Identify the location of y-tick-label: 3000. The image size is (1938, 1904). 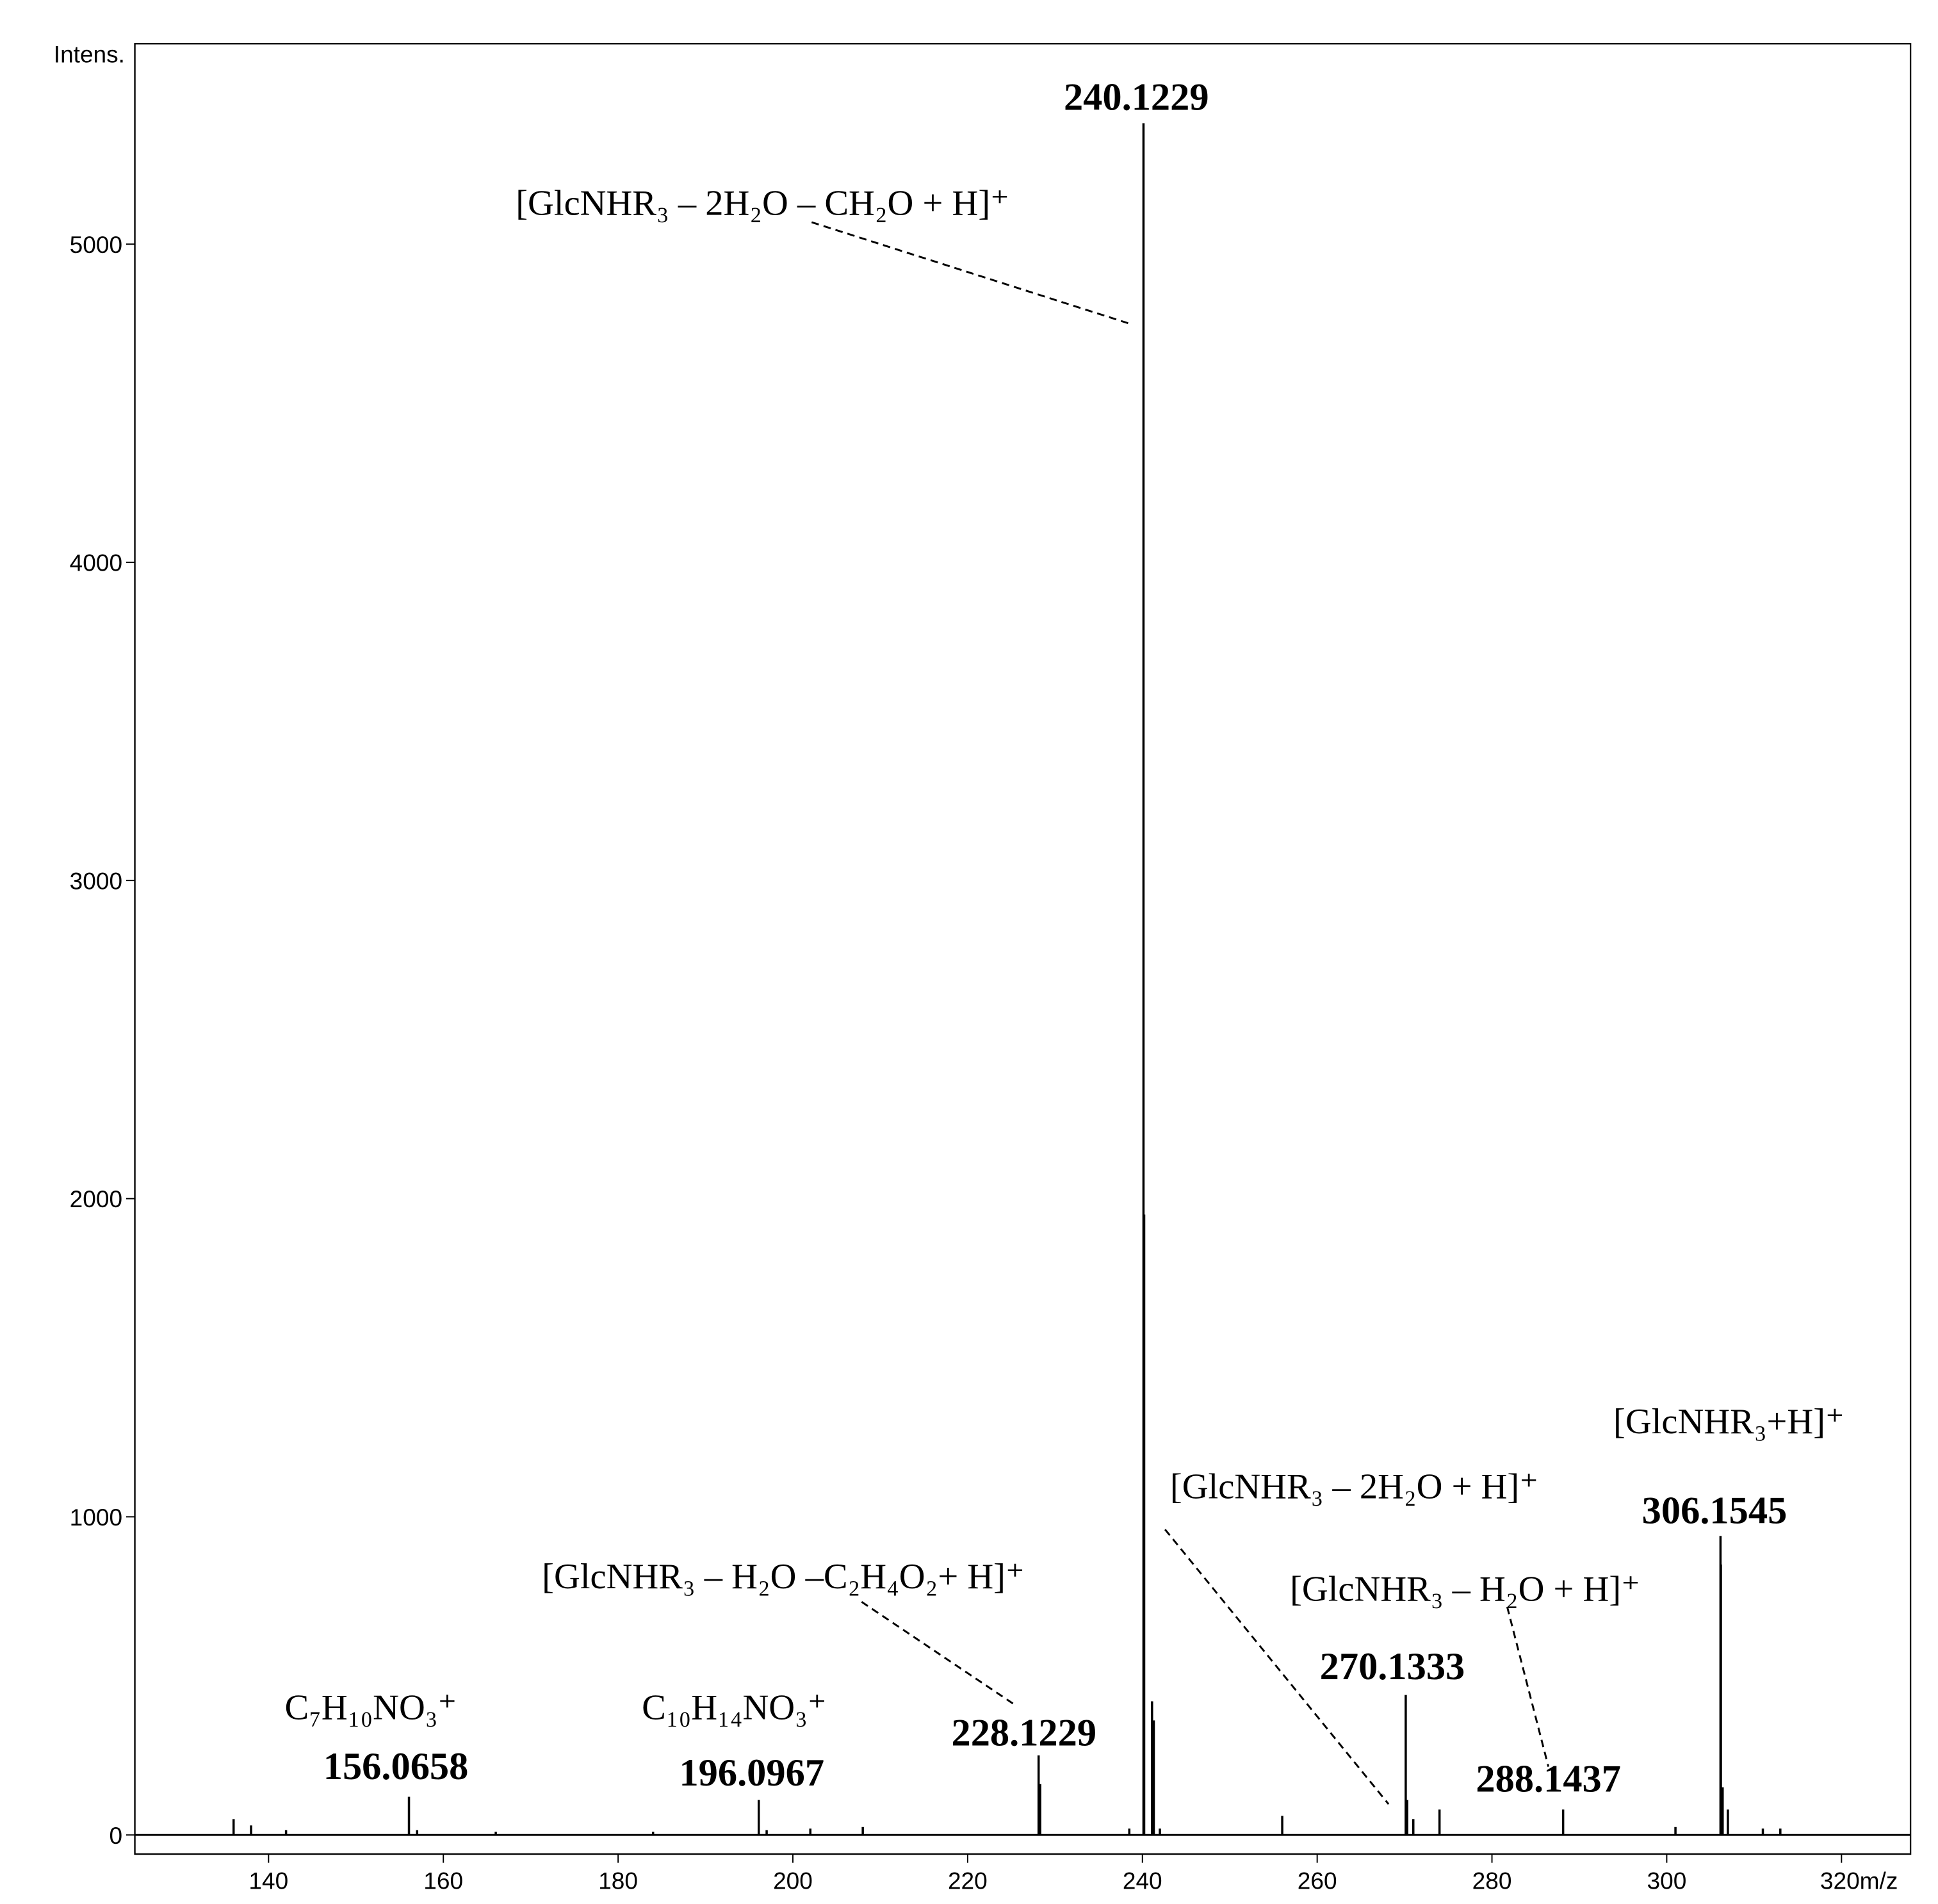
(96, 880).